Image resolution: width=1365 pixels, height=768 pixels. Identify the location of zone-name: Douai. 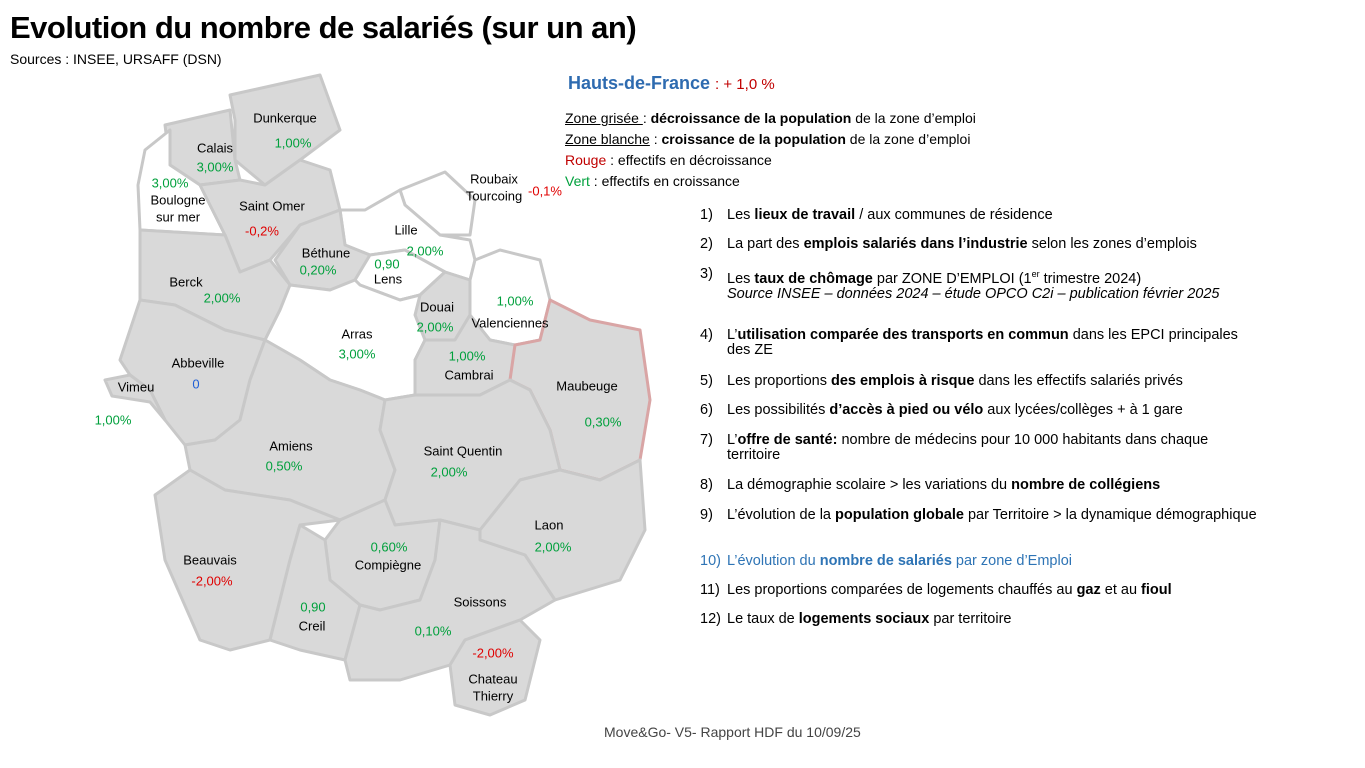
(437, 306).